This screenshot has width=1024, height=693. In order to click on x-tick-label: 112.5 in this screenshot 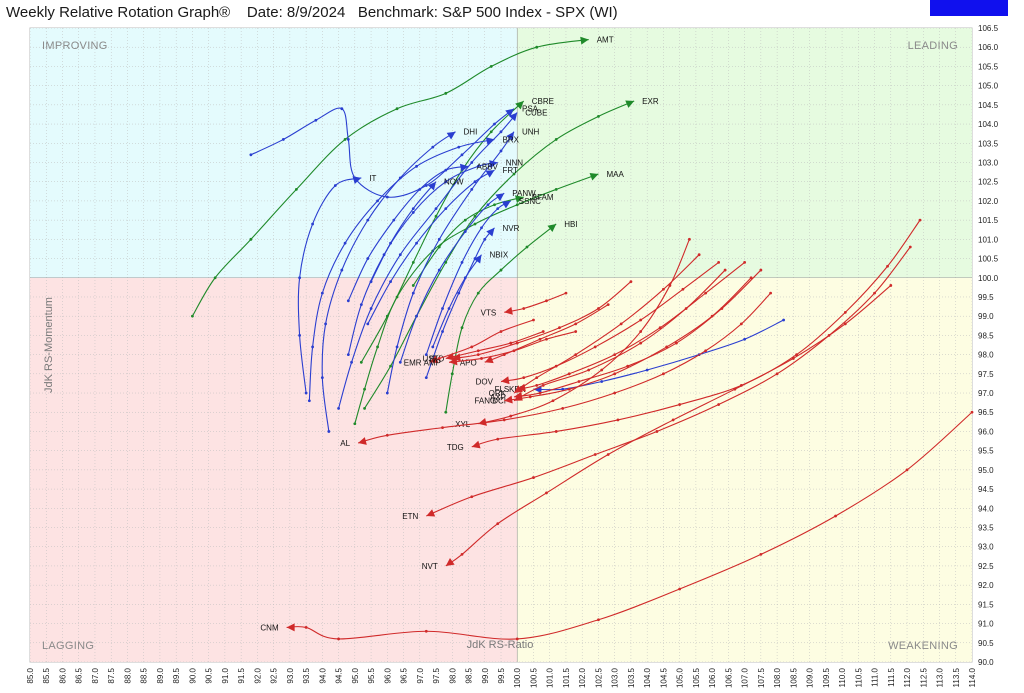, I will do `click(923, 677)`.